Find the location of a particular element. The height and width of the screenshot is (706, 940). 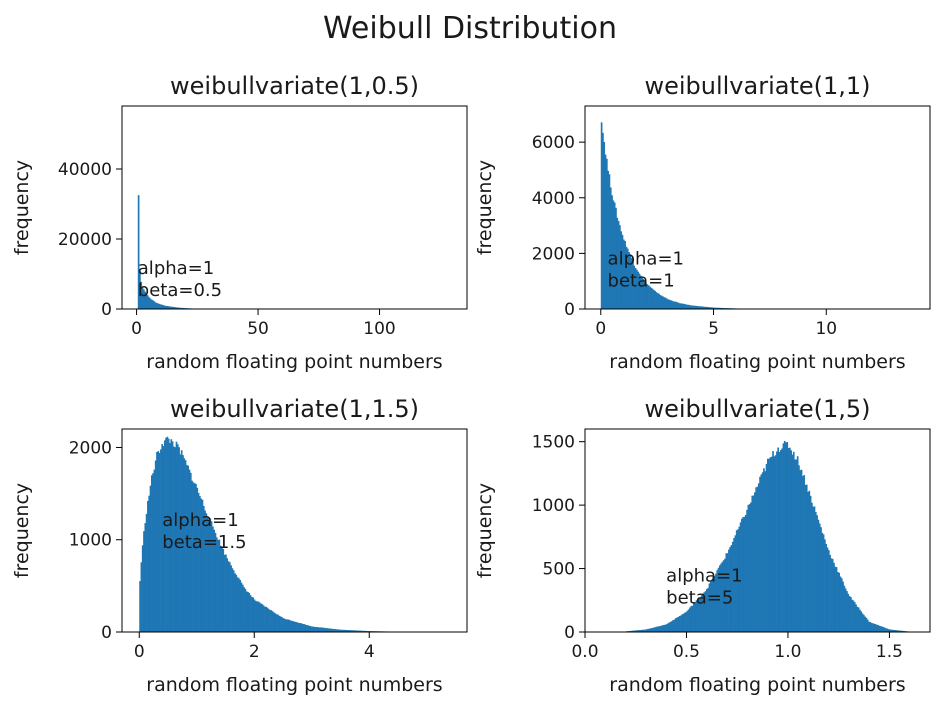

y-tick-label: 0 is located at coordinates (569, 633).